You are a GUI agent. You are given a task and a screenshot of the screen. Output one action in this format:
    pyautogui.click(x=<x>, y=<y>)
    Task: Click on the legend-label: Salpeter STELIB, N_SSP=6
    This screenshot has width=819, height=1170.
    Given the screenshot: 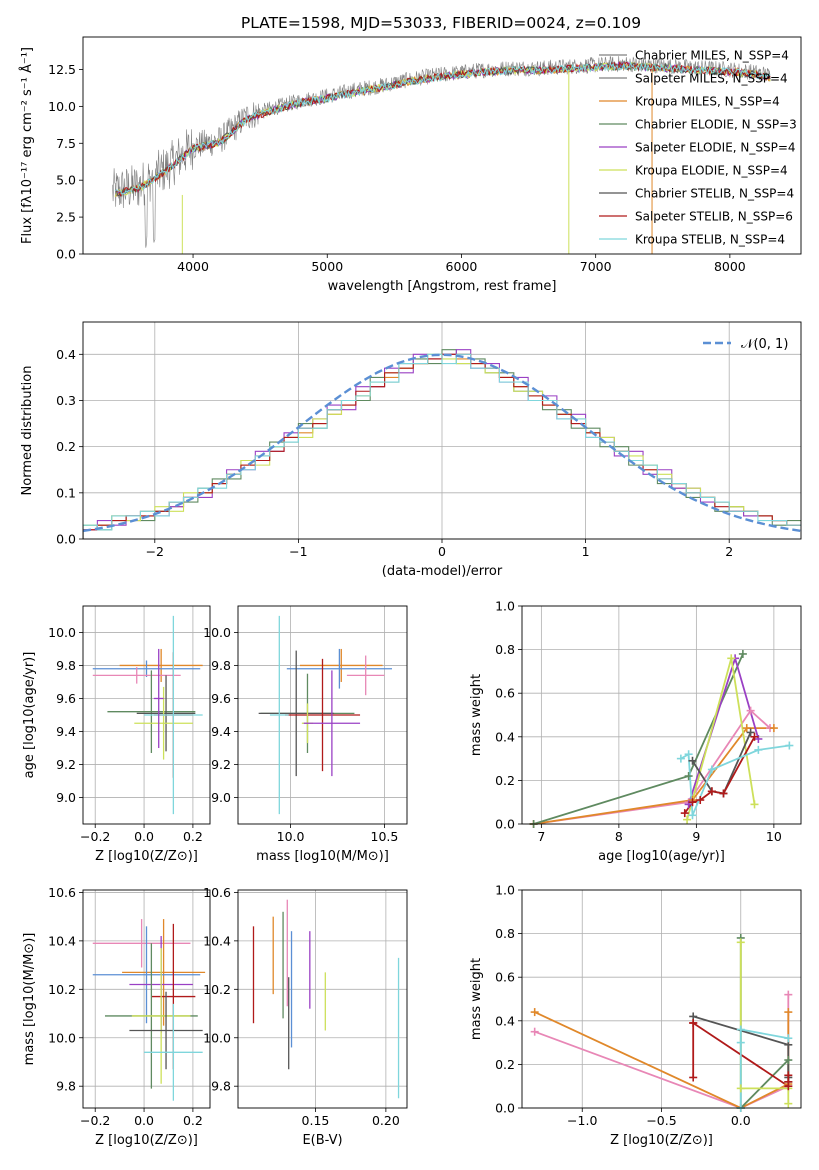 What is the action you would take?
    pyautogui.click(x=714, y=217)
    